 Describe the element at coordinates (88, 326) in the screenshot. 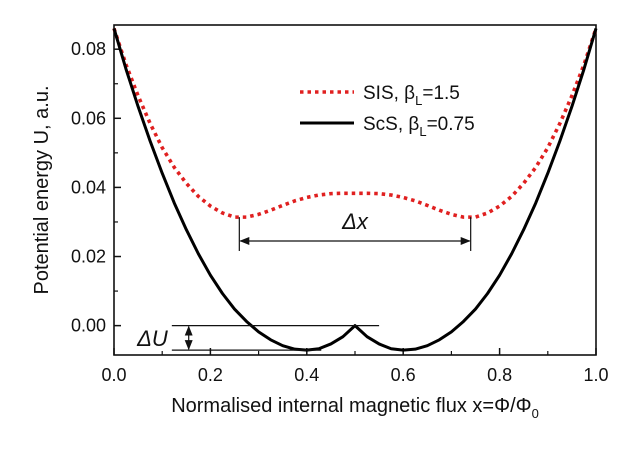

I see `y-tick-label: 0.00` at that location.